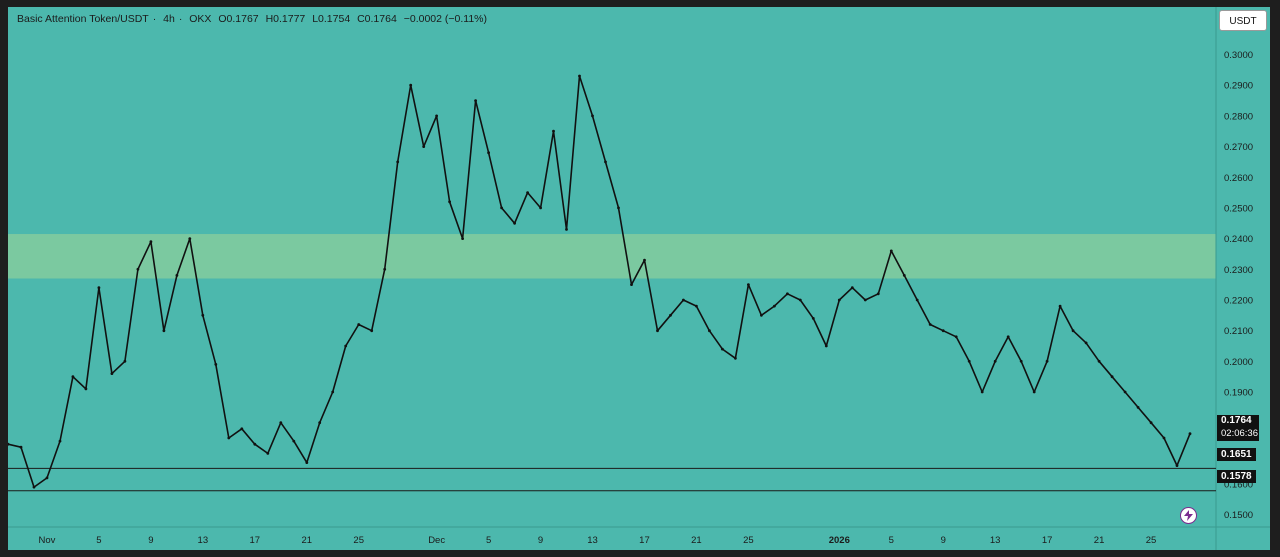 The width and height of the screenshot is (1280, 557). I want to click on x-tick-label-19: 21, so click(1099, 540).